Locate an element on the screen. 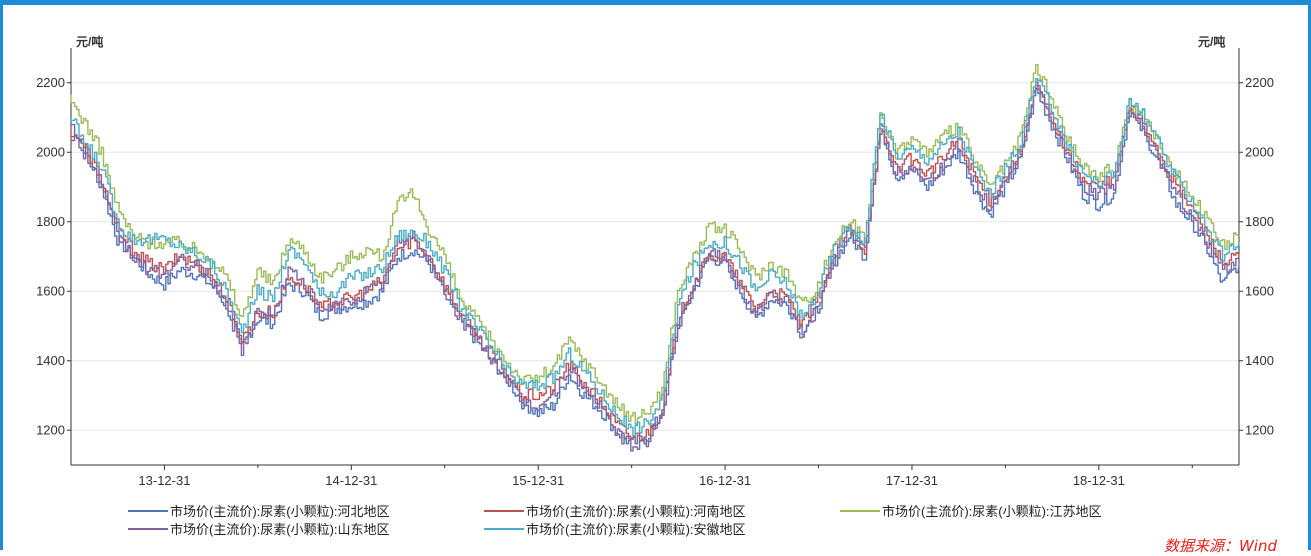 The width and height of the screenshot is (1311, 556). y-tick-label-left: 2000 is located at coordinates (50, 151).